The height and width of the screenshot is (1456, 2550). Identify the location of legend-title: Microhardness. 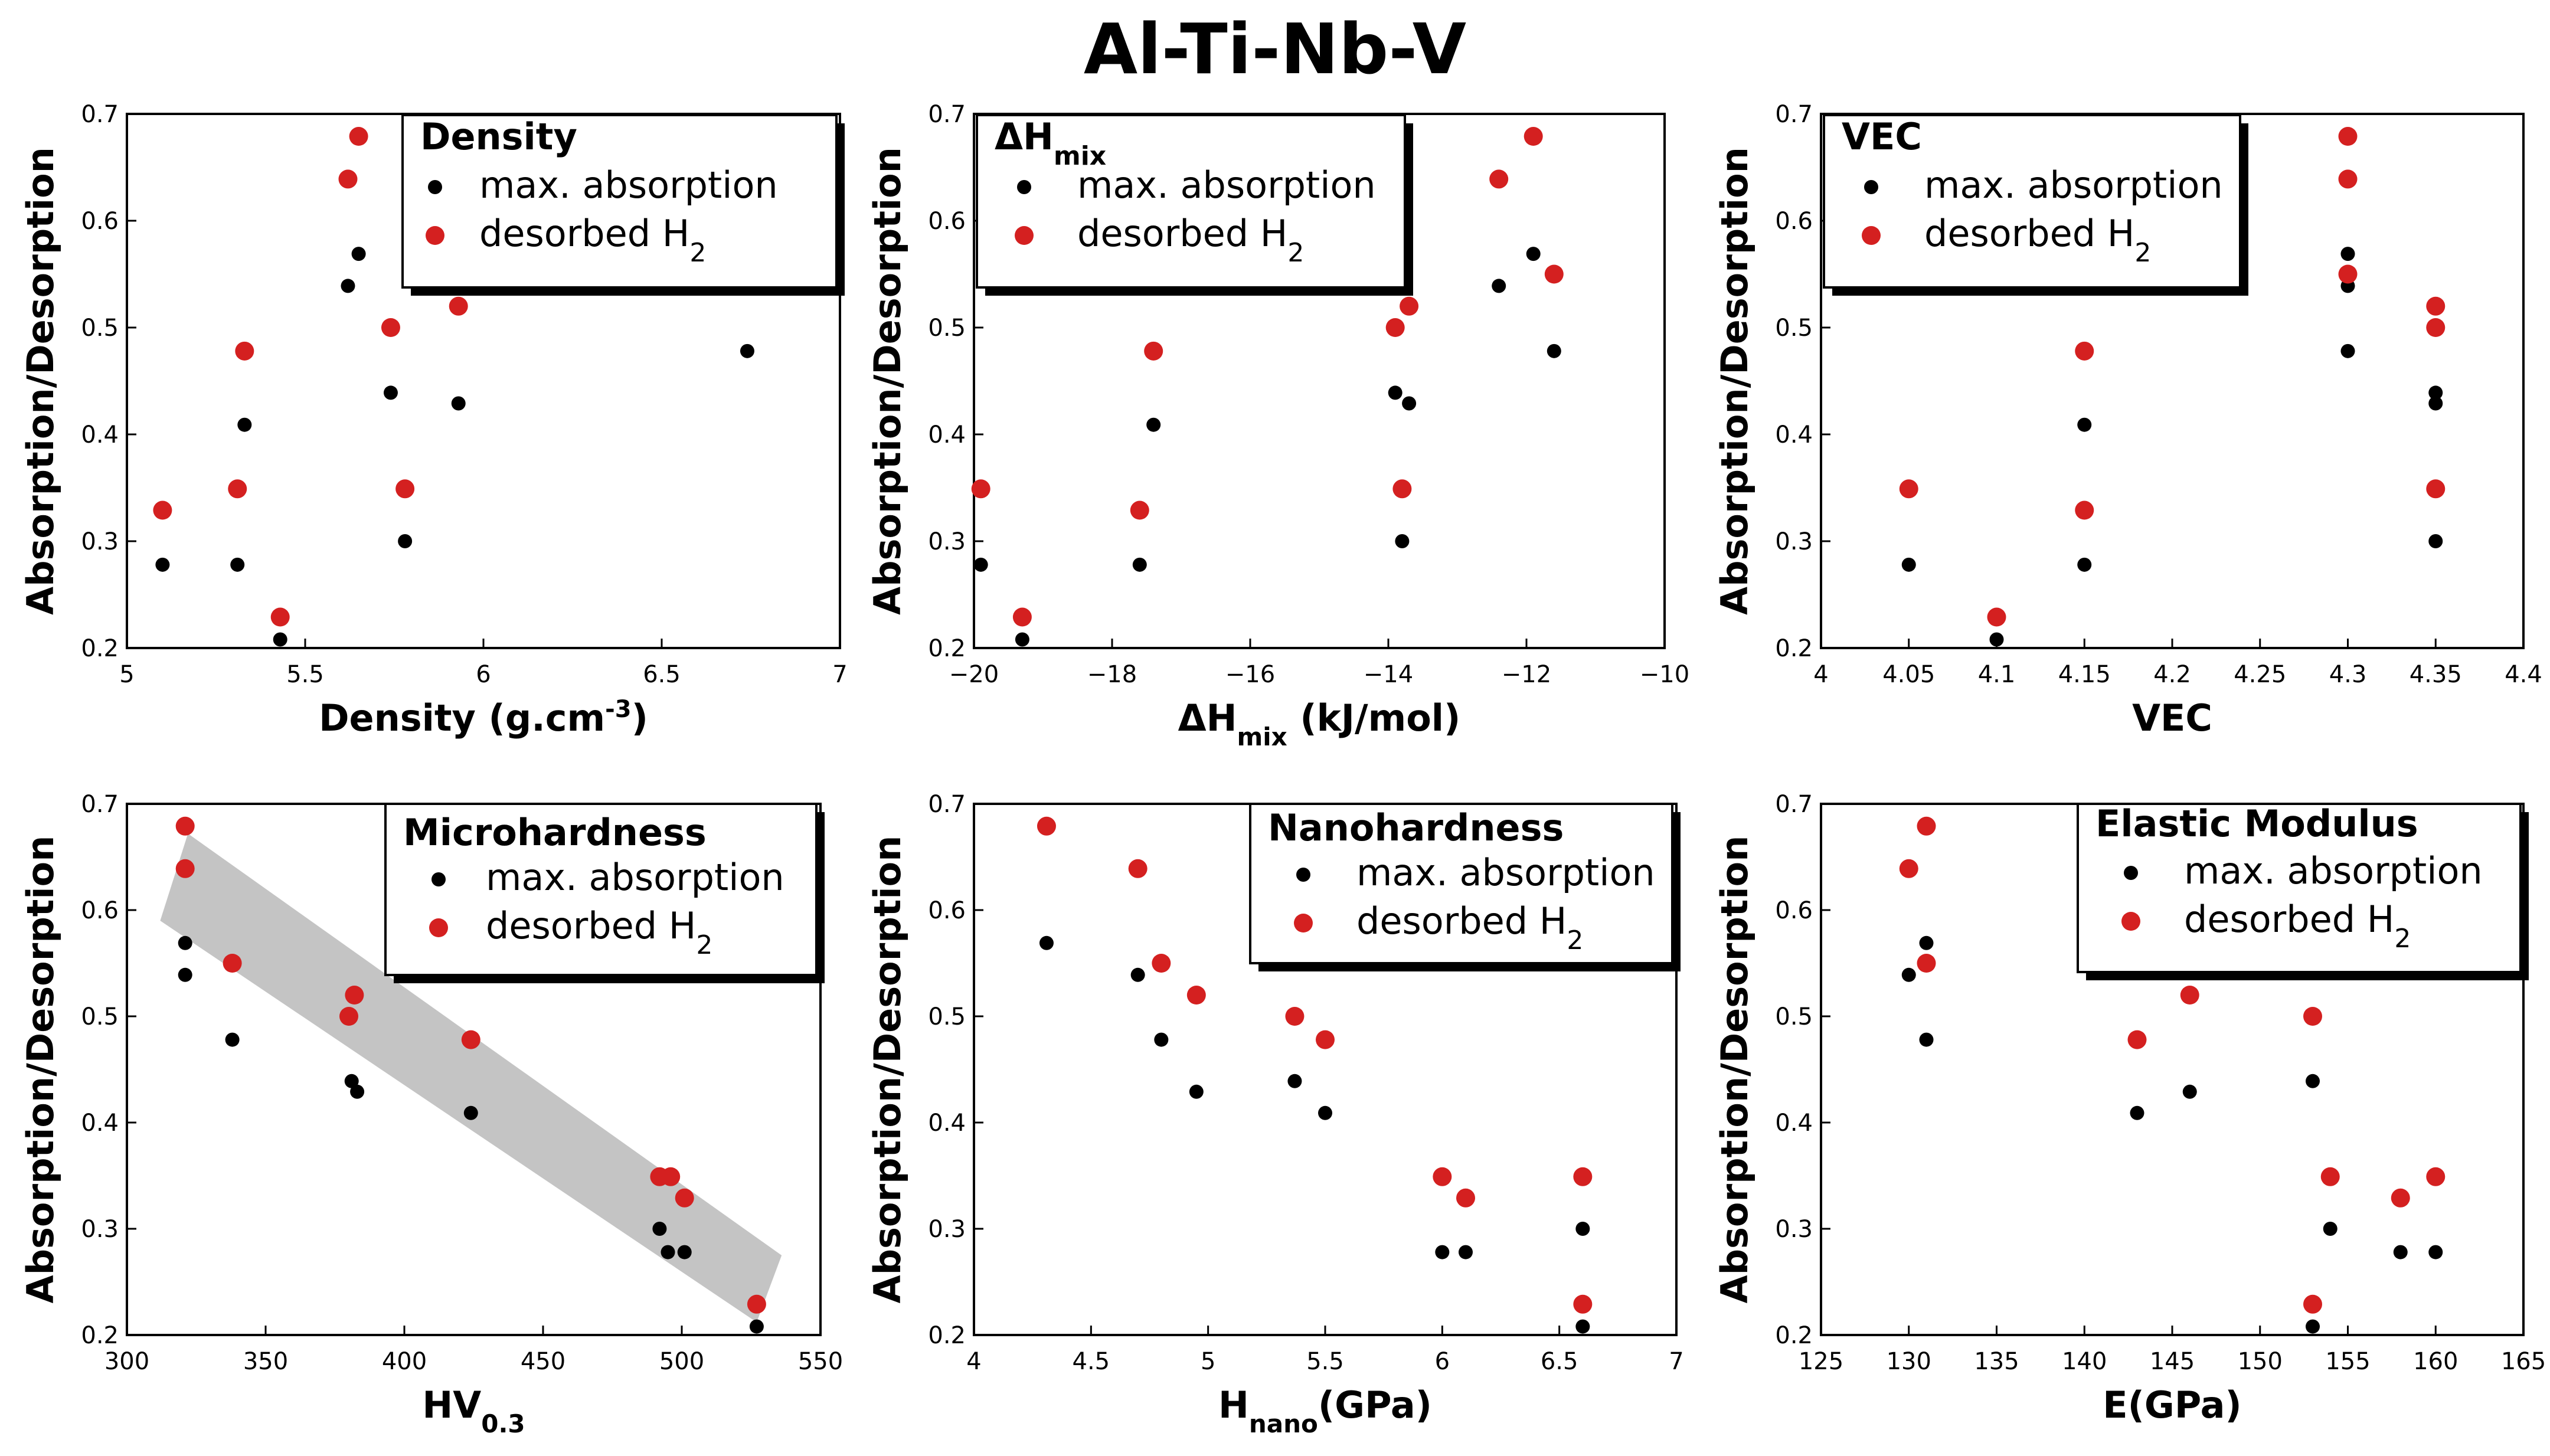
(555, 832).